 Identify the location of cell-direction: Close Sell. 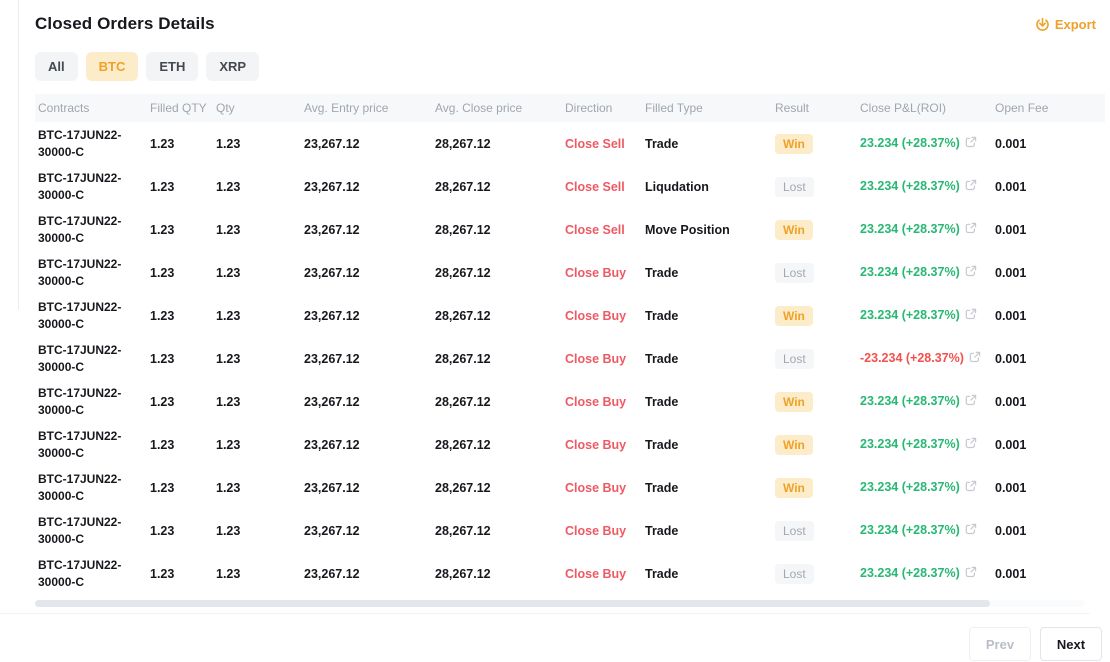
(595, 229).